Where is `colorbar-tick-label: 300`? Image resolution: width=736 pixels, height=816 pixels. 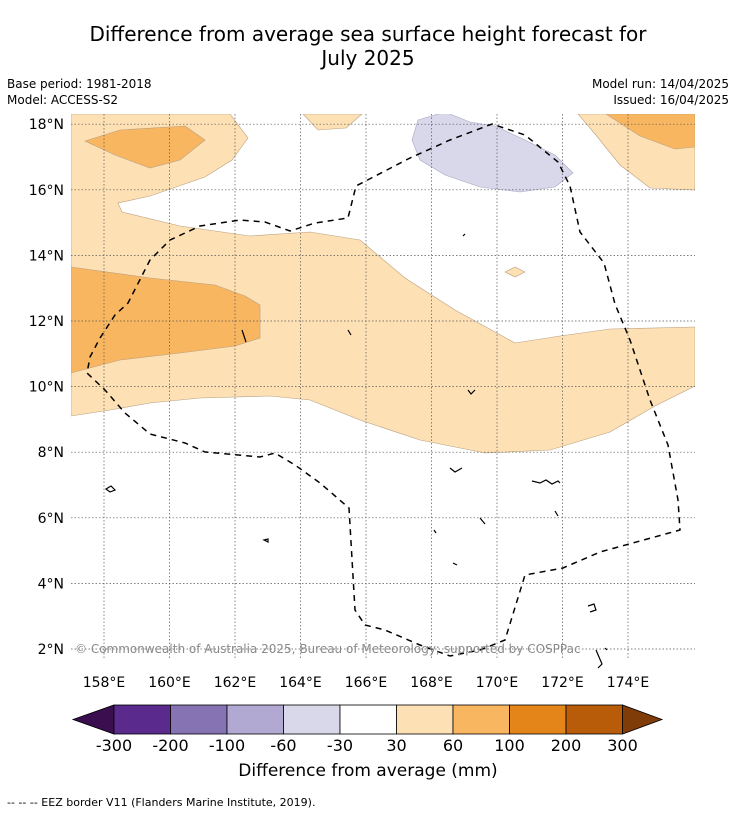 colorbar-tick-label: 300 is located at coordinates (622, 745).